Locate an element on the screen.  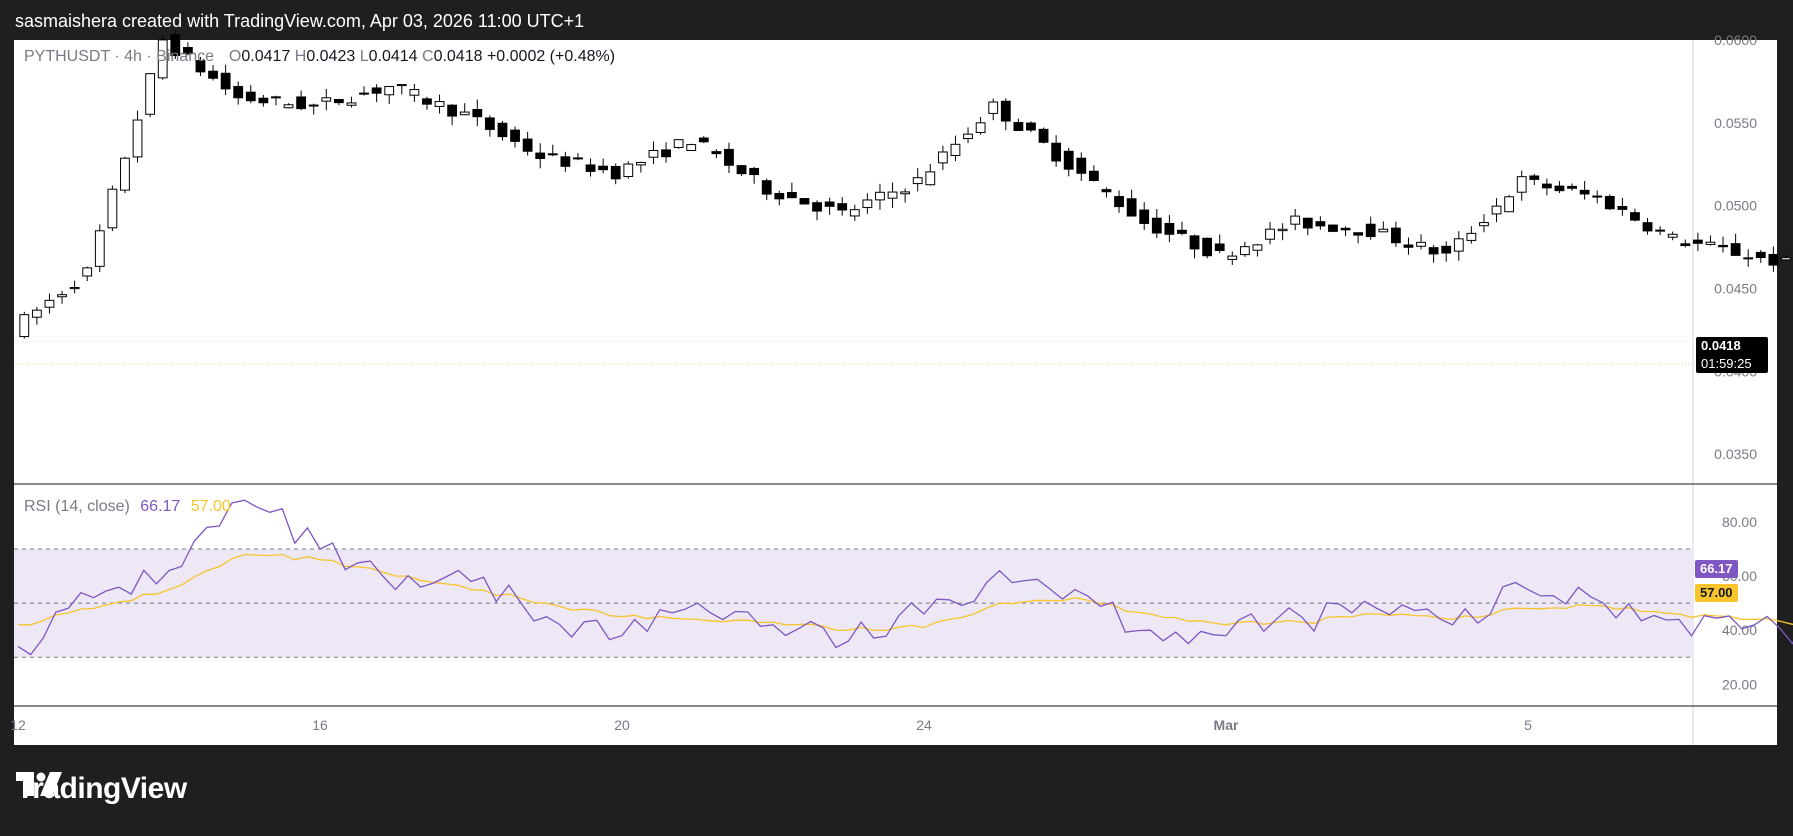
change-value: +0.0002 (+0.48%) is located at coordinates (551, 56).